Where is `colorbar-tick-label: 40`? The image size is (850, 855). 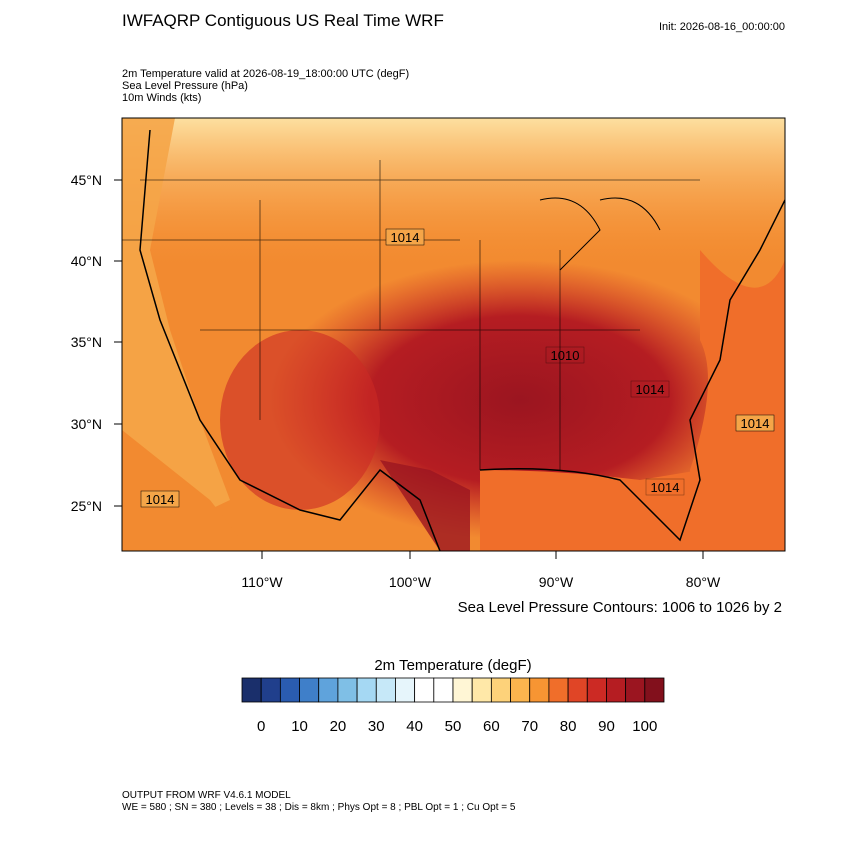
colorbar-tick-label: 40 is located at coordinates (414, 726).